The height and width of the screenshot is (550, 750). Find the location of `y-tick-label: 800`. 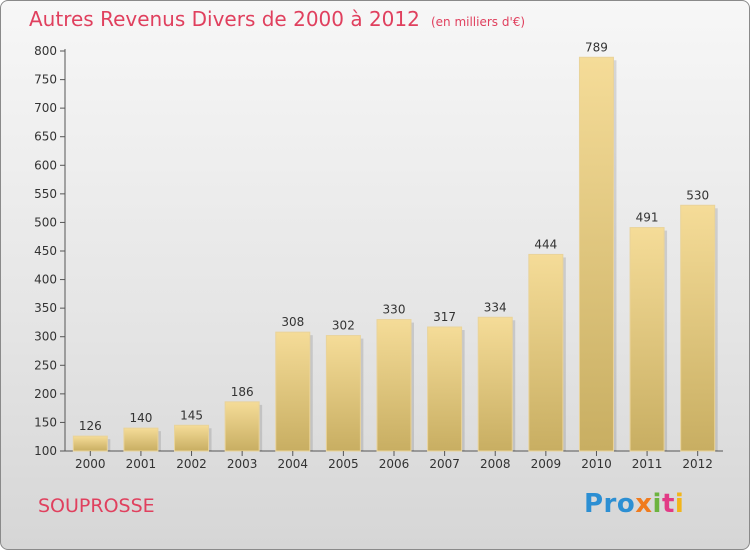

y-tick-label: 800 is located at coordinates (45, 51).